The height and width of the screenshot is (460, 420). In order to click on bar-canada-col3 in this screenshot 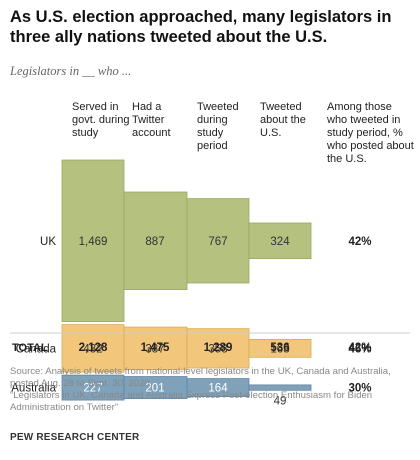, I will do `click(218, 348)`.